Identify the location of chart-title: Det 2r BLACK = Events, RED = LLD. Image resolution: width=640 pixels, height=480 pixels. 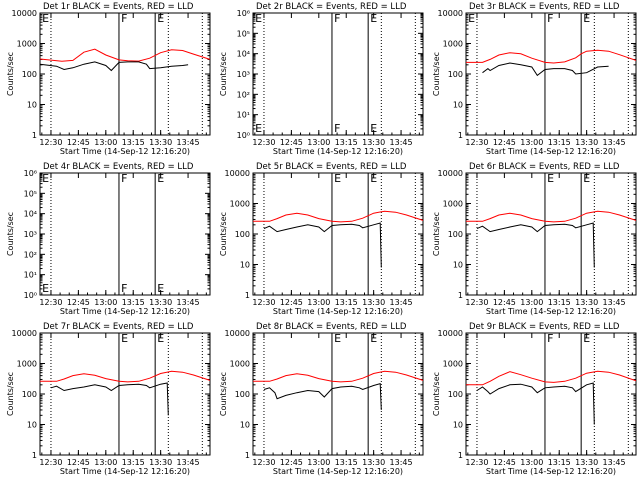
(331, 7).